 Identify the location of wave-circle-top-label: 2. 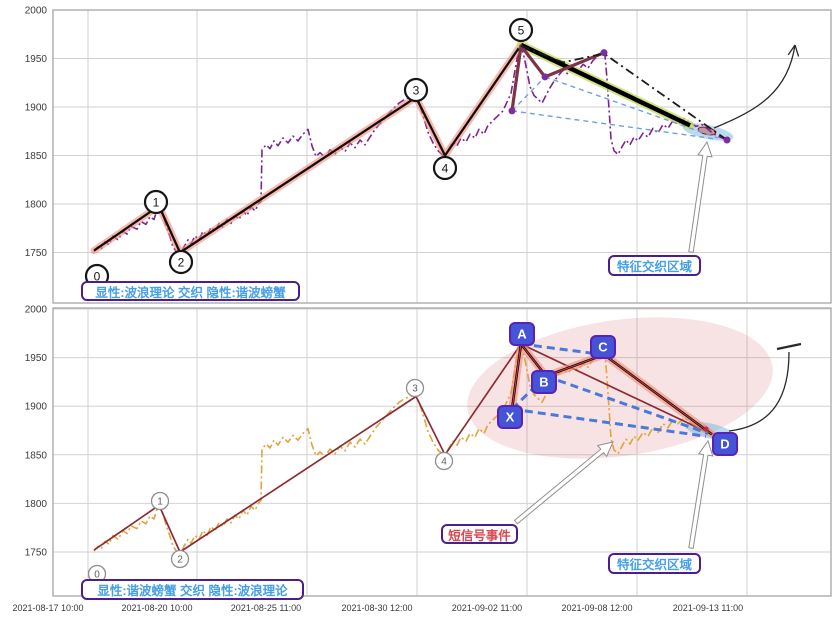
(181, 262).